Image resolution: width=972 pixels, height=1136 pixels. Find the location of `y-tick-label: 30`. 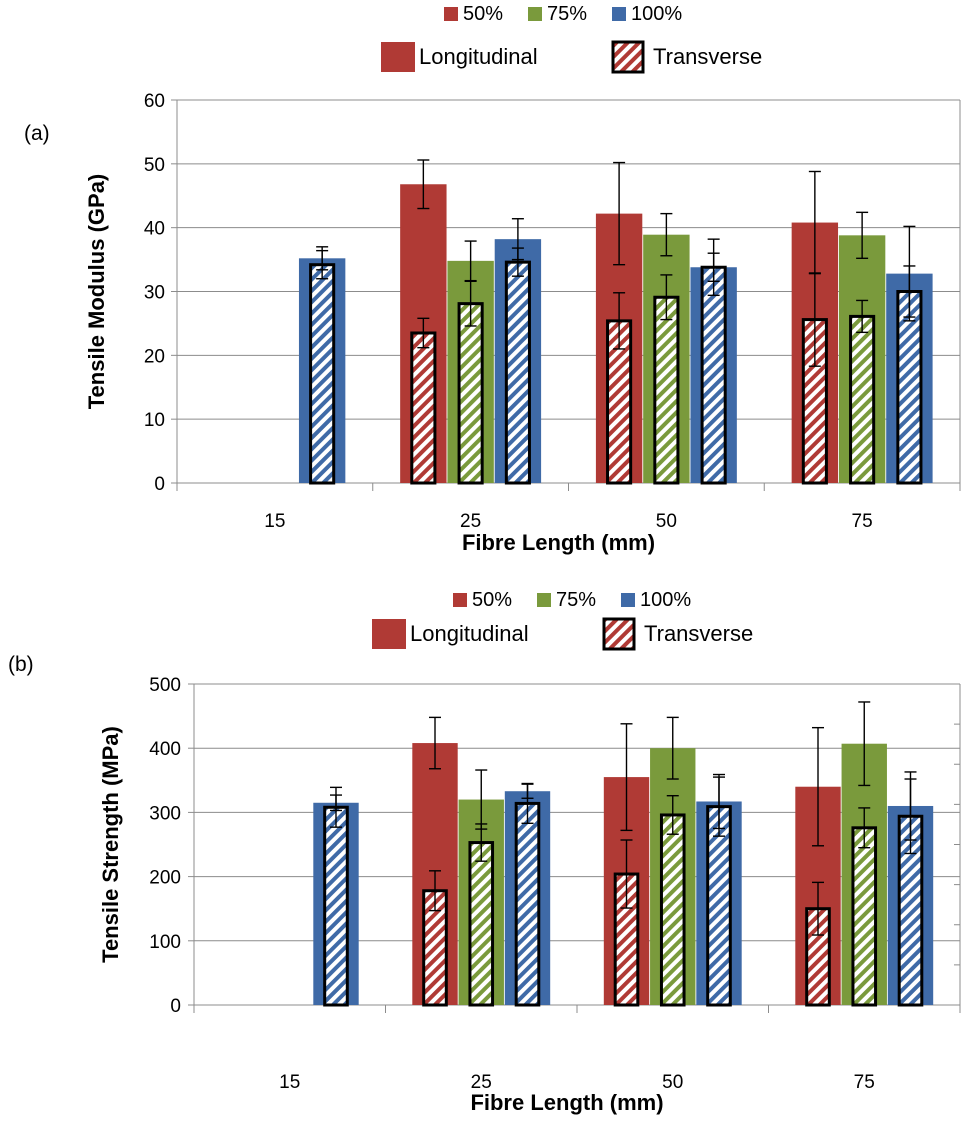

y-tick-label: 30 is located at coordinates (154, 293).